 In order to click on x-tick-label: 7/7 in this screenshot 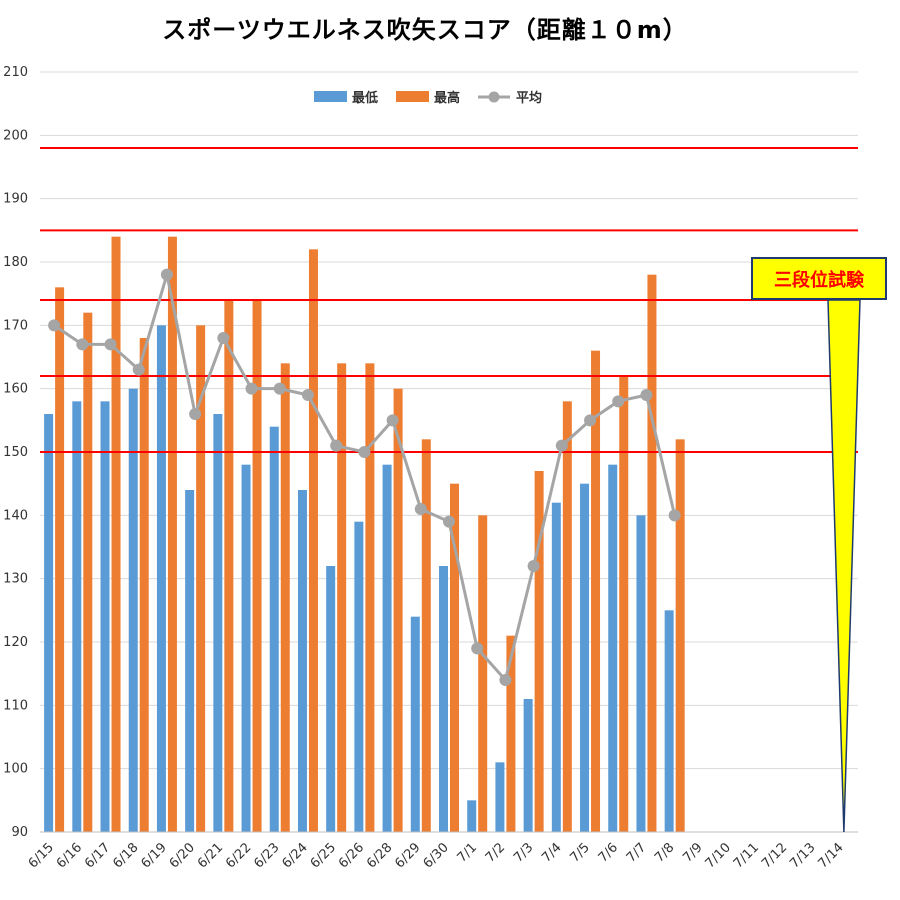, I will do `click(636, 852)`.